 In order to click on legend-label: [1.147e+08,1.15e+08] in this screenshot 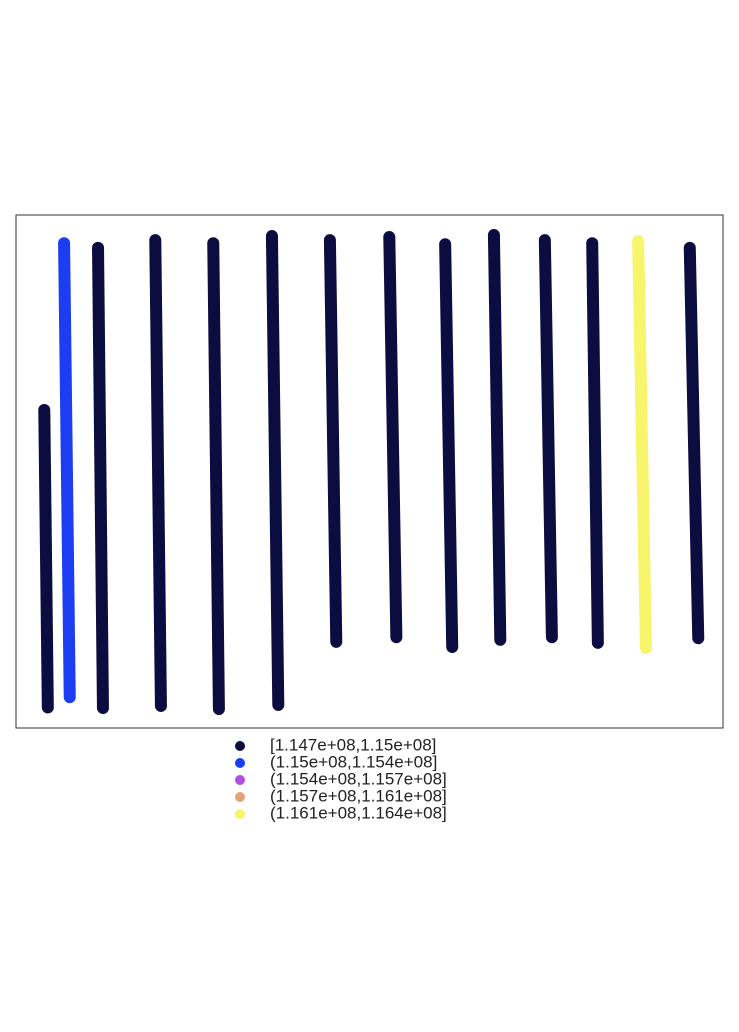, I will do `click(353, 744)`.